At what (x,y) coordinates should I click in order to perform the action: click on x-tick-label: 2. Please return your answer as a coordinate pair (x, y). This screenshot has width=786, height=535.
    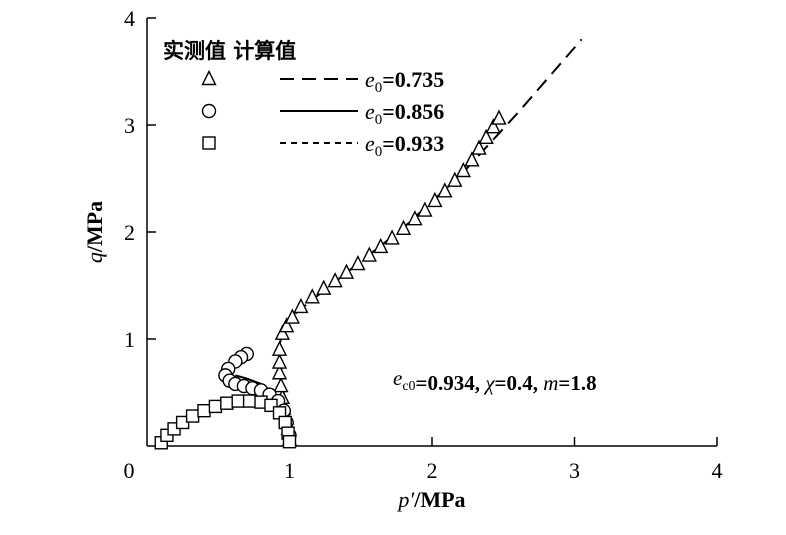
    Looking at the image, I should click on (432, 470).